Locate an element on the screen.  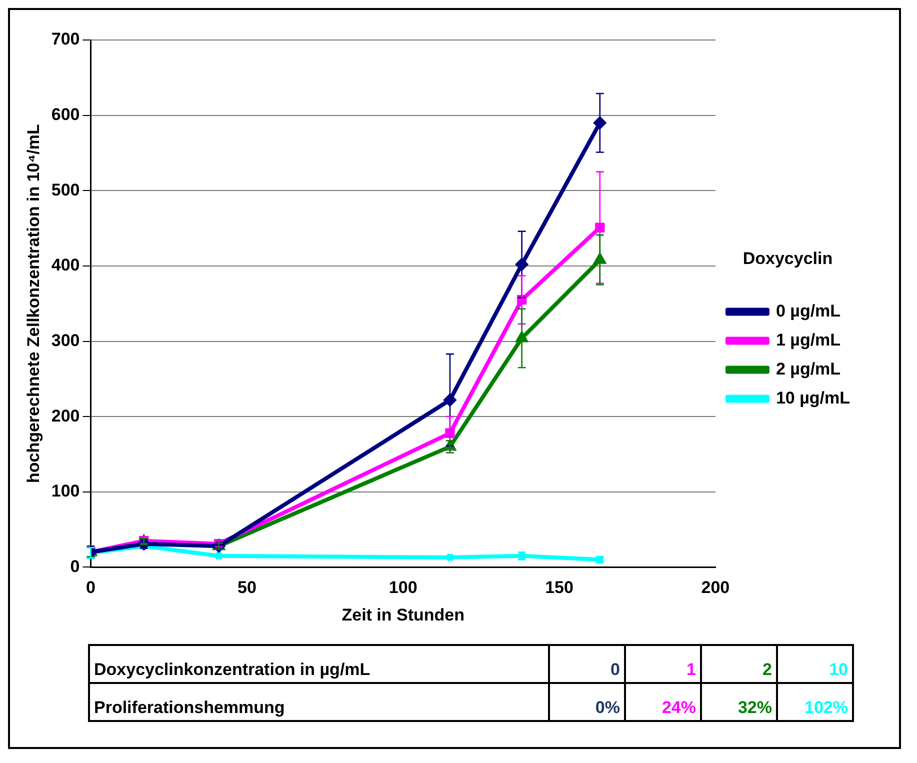
y-tick-label: 200 is located at coordinates (65, 416).